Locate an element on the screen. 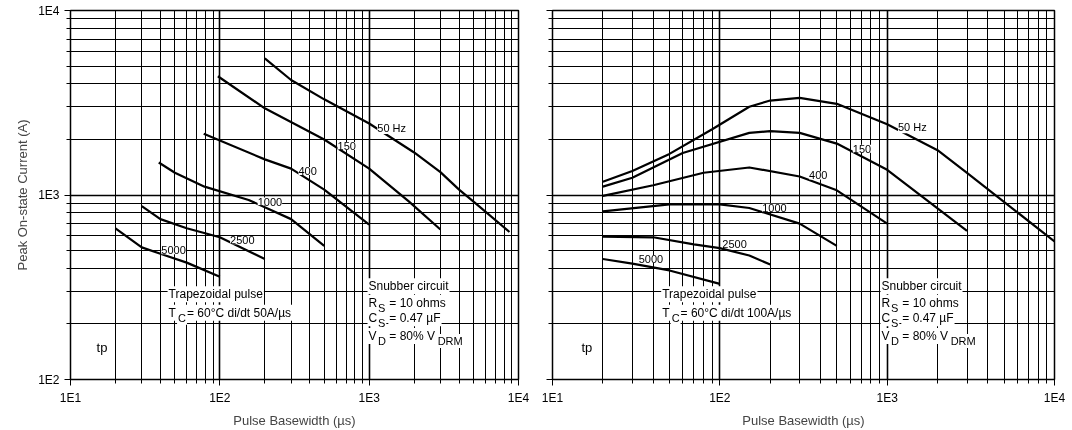 The image size is (1072, 430). y-axis-title: Peak On-state Current (A) is located at coordinates (23, 195).